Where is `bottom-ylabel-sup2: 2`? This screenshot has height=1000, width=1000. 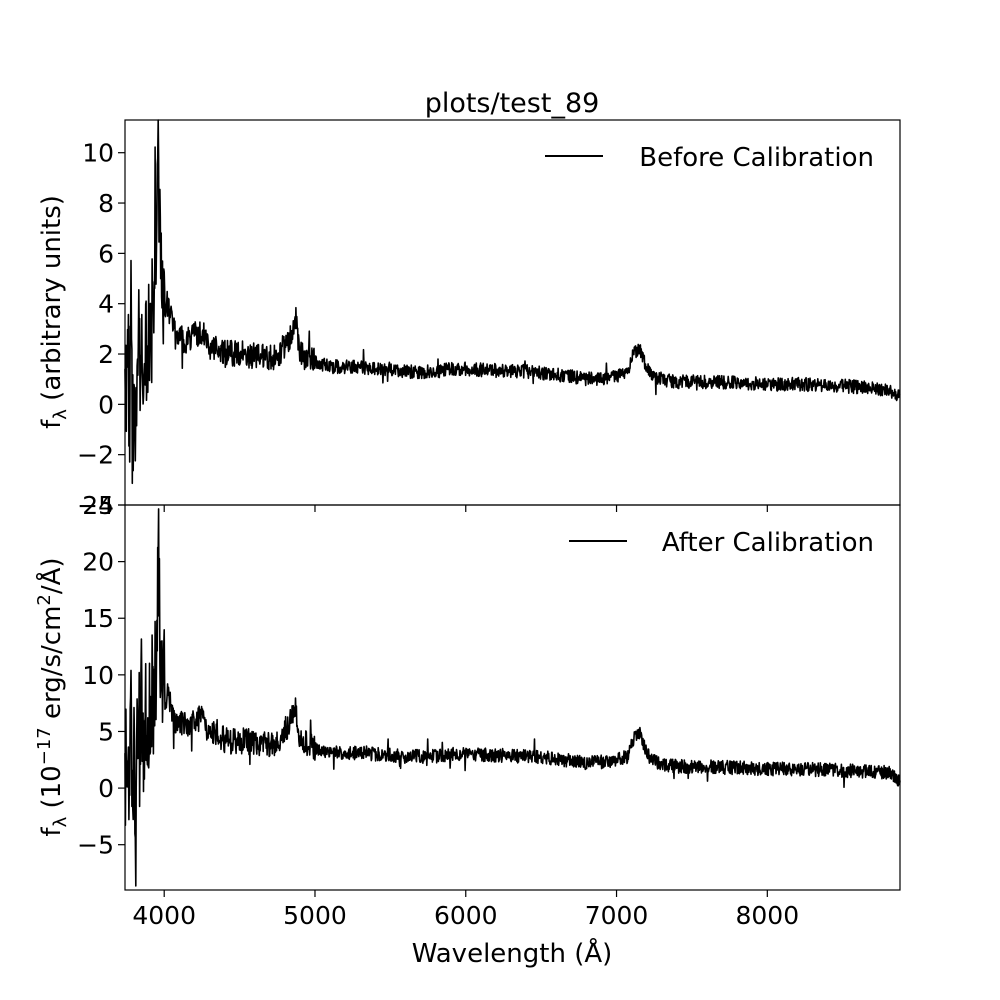
bottom-ylabel-sup2: 2 is located at coordinates (44, 599).